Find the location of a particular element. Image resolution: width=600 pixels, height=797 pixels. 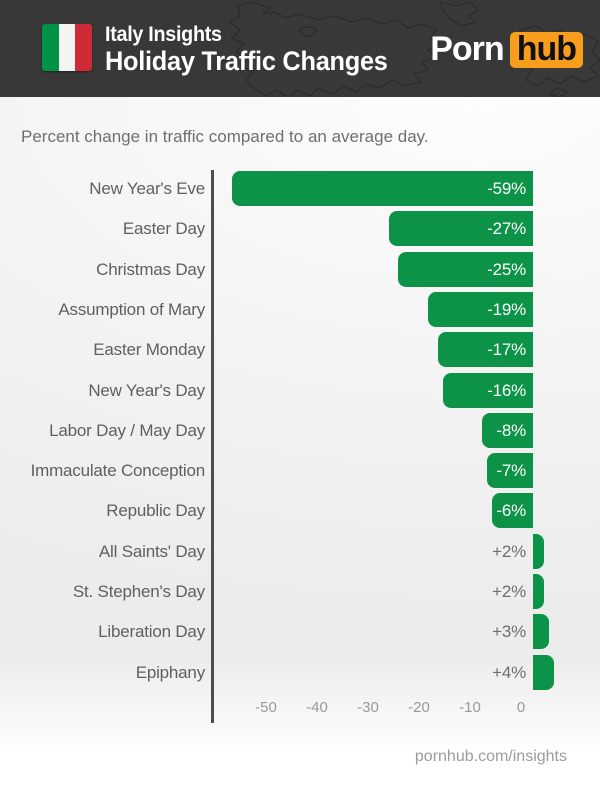

category-label: Republic Day is located at coordinates (155, 510).